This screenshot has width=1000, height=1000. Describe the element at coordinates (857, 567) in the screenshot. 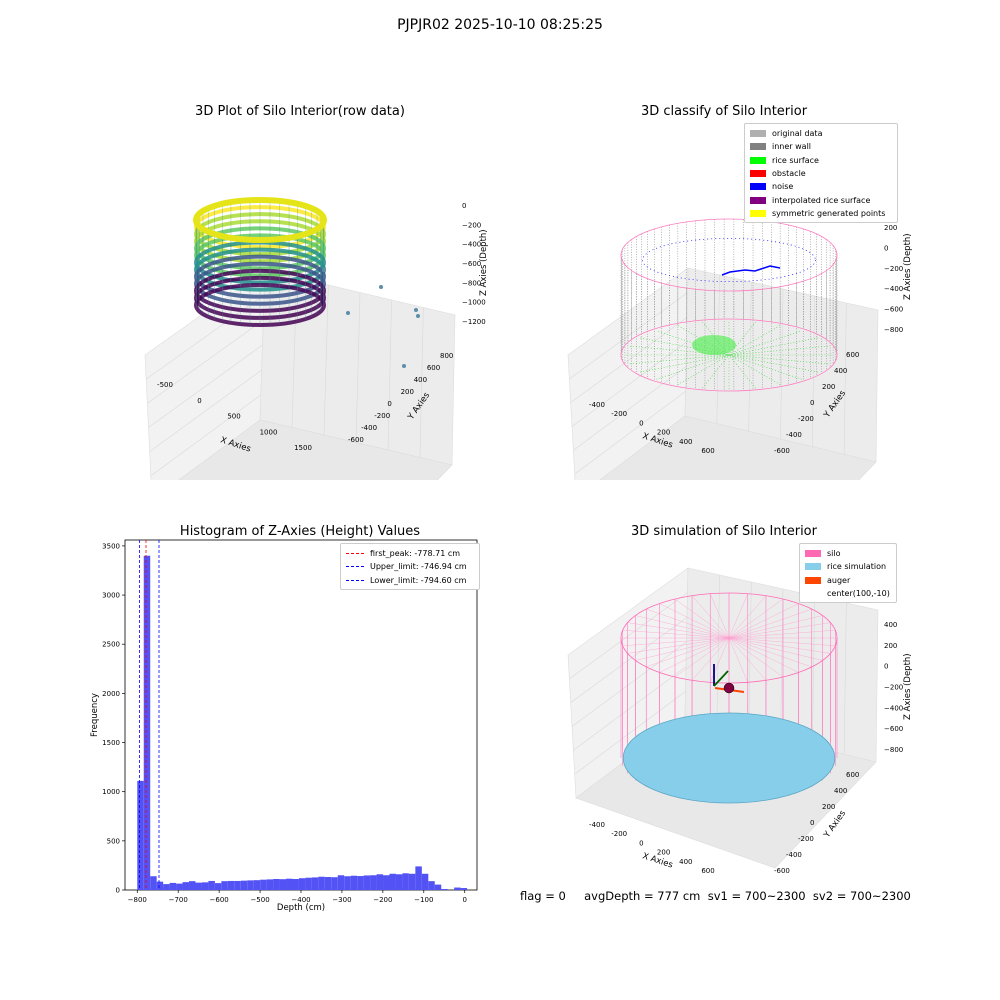

I see `simulation-legend-label: rice simulation` at that location.